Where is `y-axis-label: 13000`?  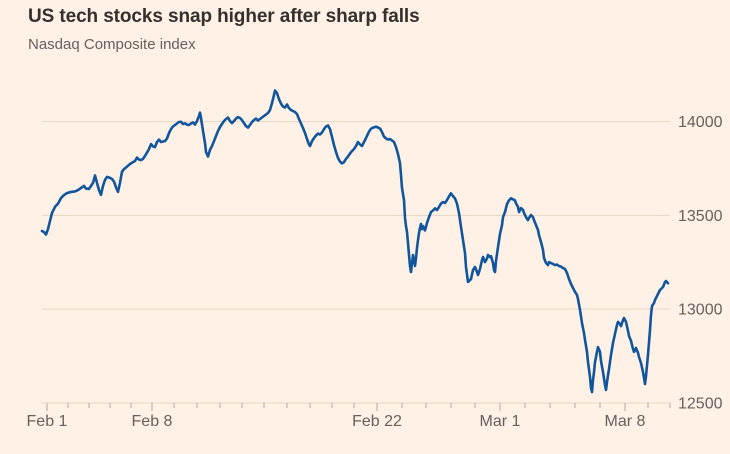
y-axis-label: 13000 is located at coordinates (700, 310).